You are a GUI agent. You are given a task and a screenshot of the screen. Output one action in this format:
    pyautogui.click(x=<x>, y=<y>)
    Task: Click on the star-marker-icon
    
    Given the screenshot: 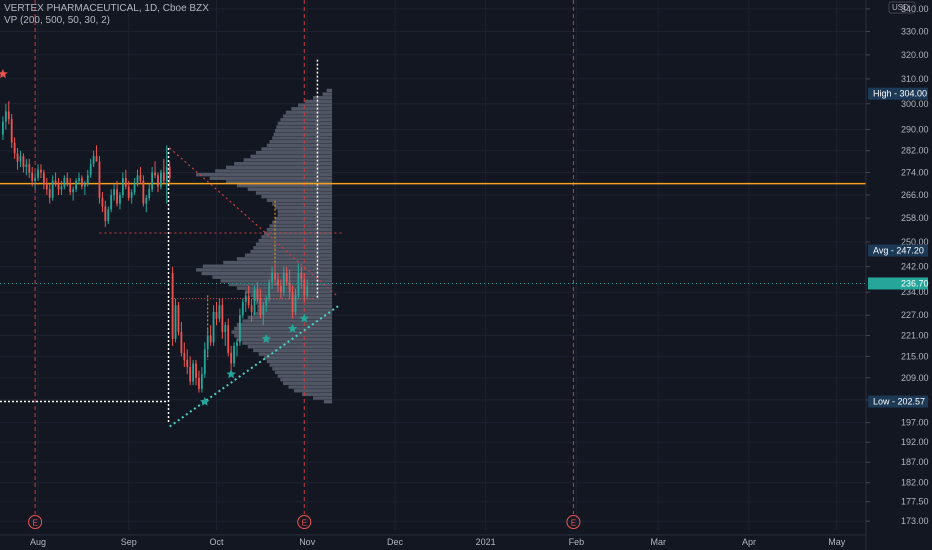 What is the action you would take?
    pyautogui.click(x=266, y=338)
    